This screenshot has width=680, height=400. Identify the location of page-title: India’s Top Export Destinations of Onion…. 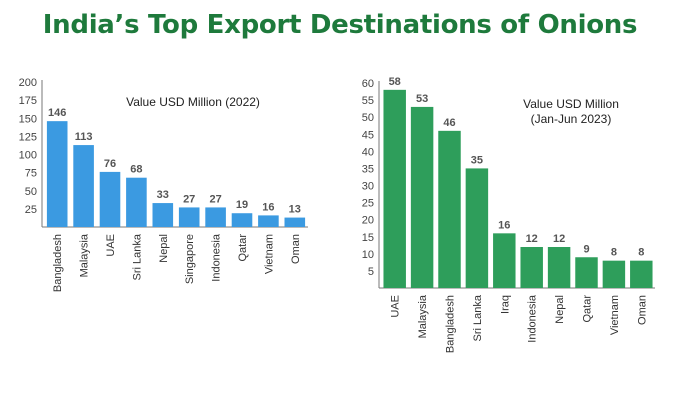
(340, 25).